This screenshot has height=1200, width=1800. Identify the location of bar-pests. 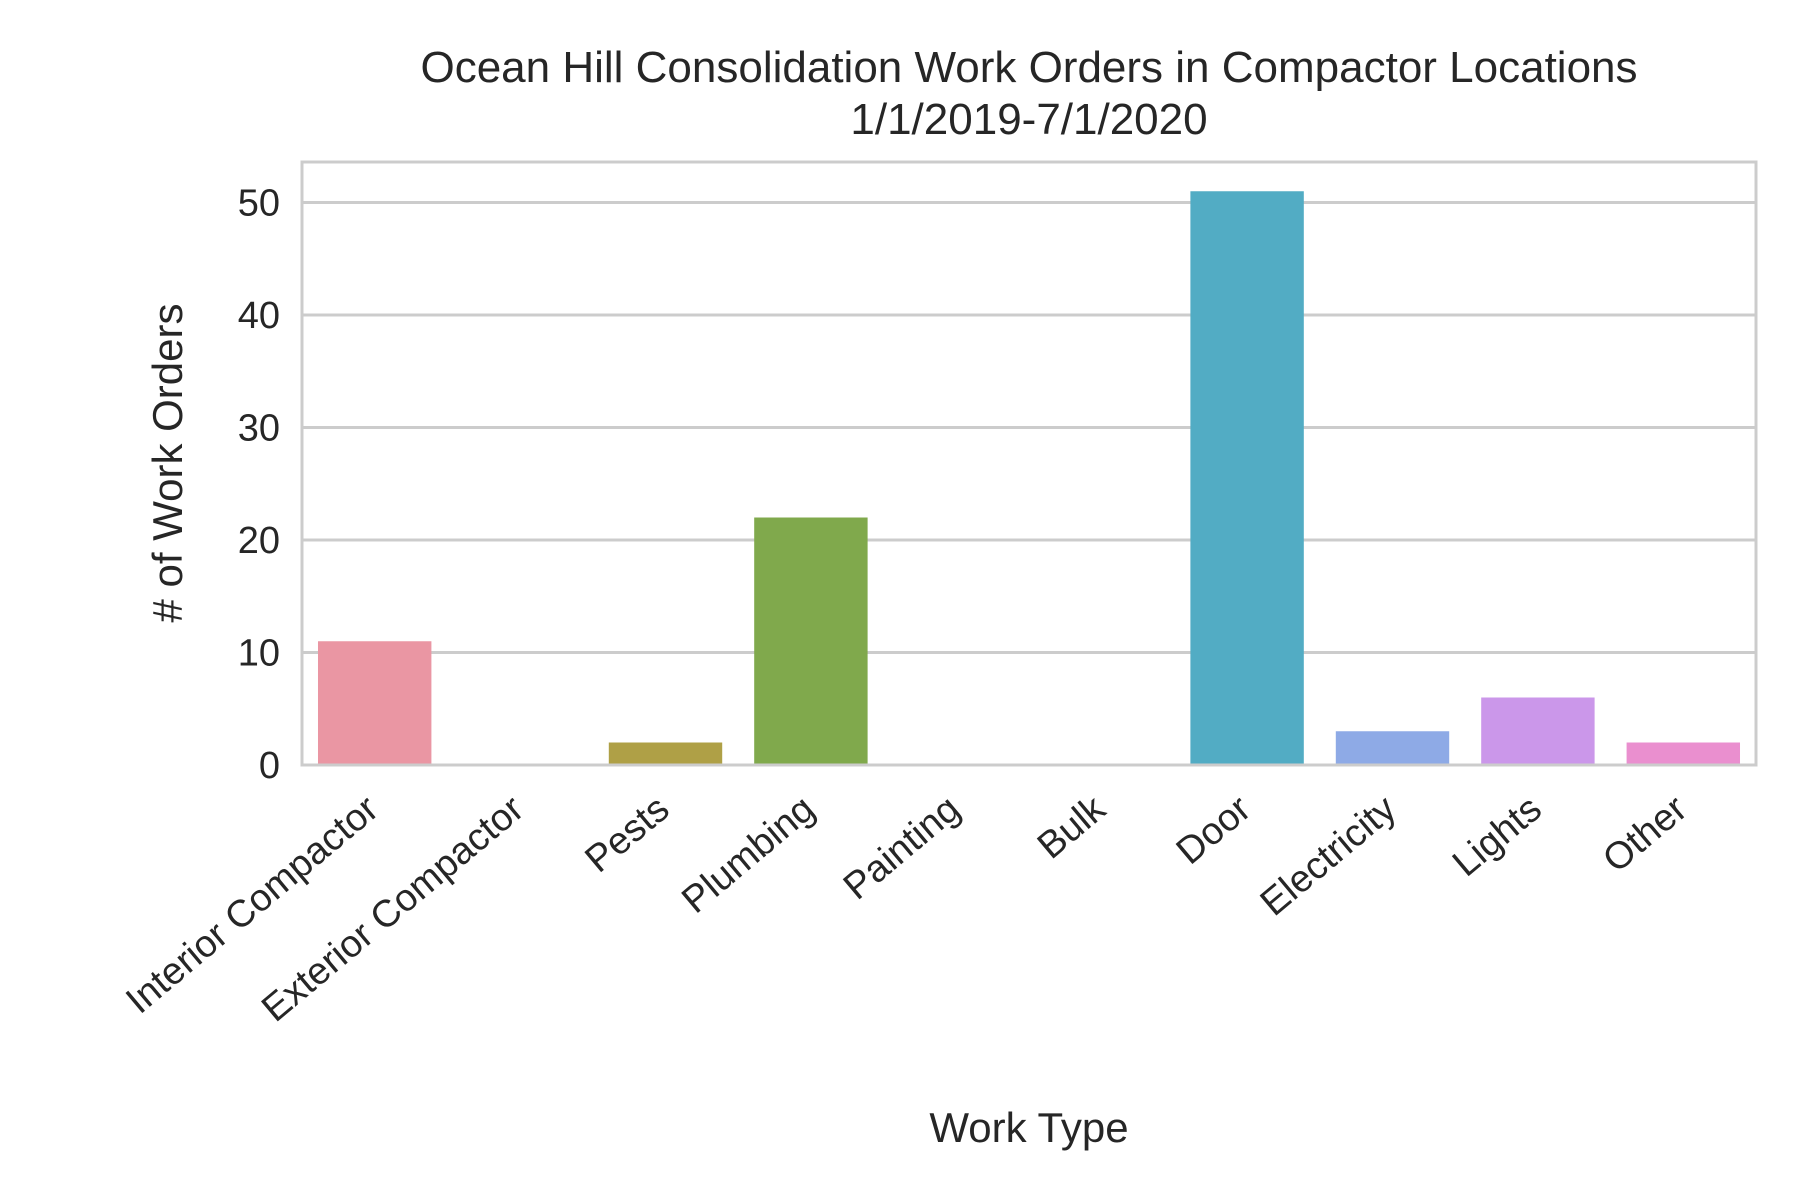
(665, 753).